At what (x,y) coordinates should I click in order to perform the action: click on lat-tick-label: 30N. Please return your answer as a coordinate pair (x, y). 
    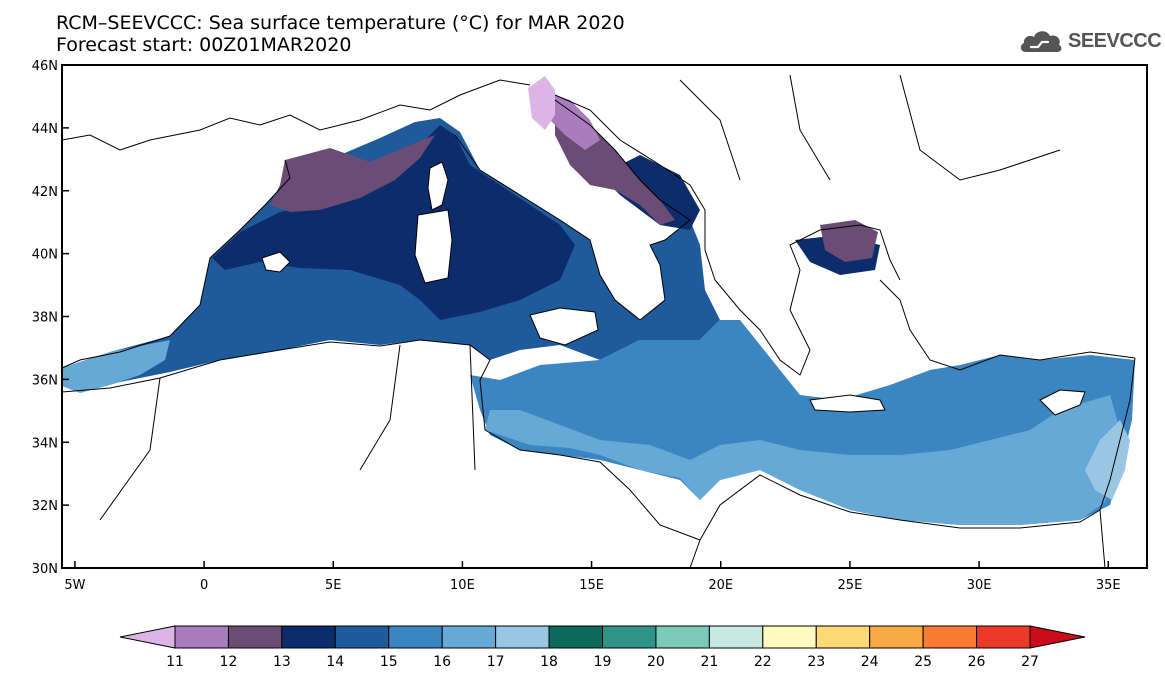
    Looking at the image, I should click on (45, 569).